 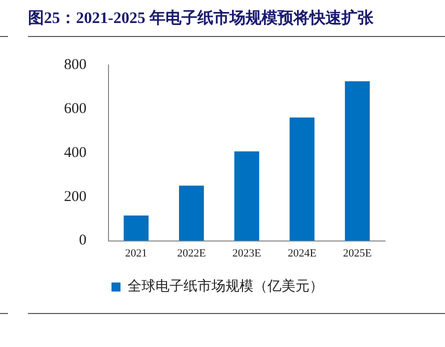 I want to click on chart-title: 图25：2021-2025 年电子纸市场规模预将快速扩张, so click(x=201, y=18).